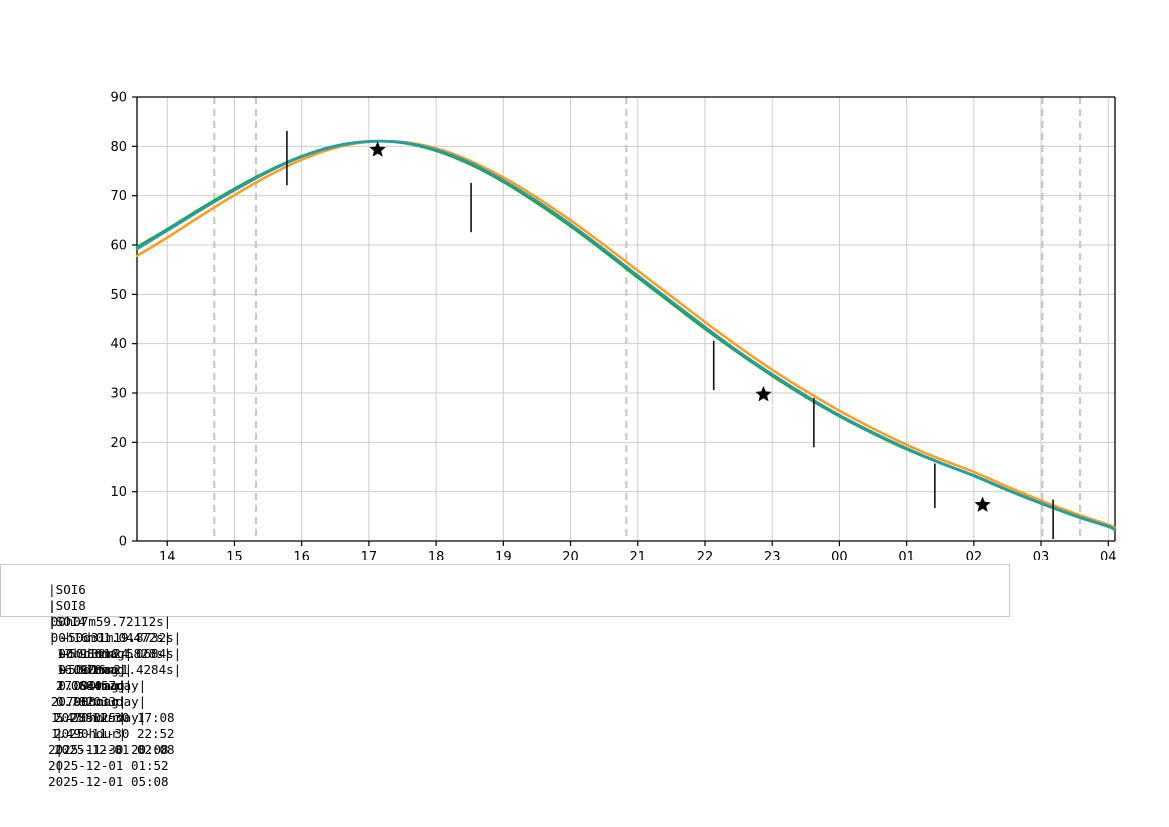  I want to click on cell-period: 0.782033day|, so click(101, 701).